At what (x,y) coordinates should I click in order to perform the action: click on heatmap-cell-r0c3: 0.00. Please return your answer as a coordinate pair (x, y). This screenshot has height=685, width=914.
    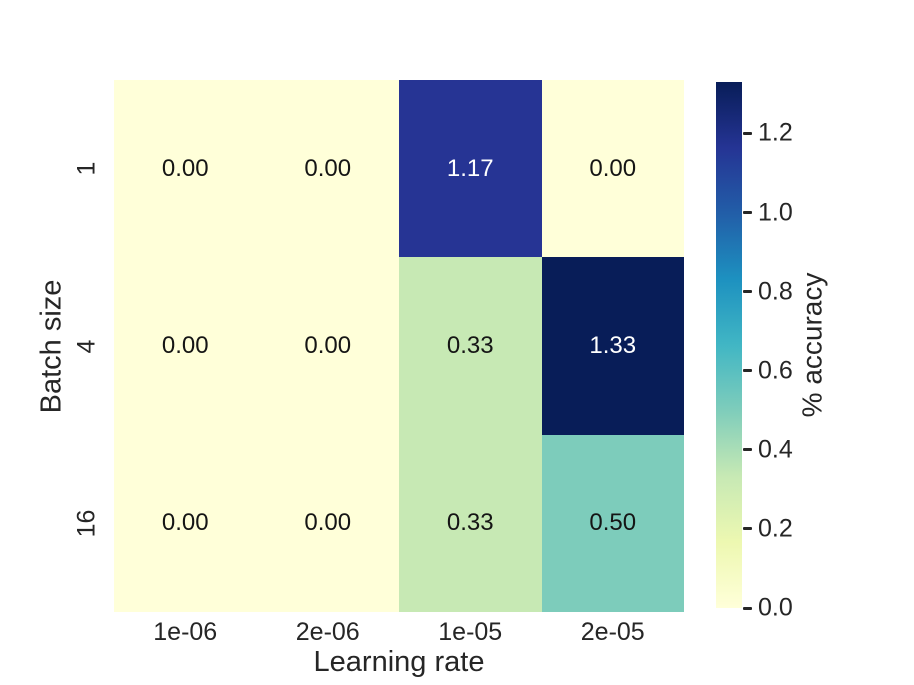
    Looking at the image, I should click on (612, 169).